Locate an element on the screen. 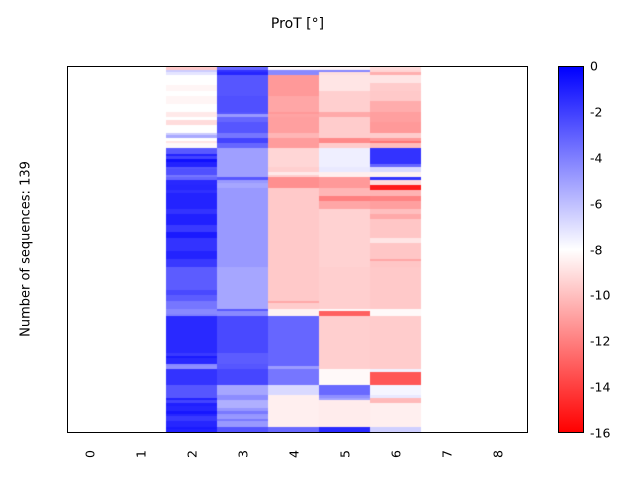  colorbar is located at coordinates (571, 249).